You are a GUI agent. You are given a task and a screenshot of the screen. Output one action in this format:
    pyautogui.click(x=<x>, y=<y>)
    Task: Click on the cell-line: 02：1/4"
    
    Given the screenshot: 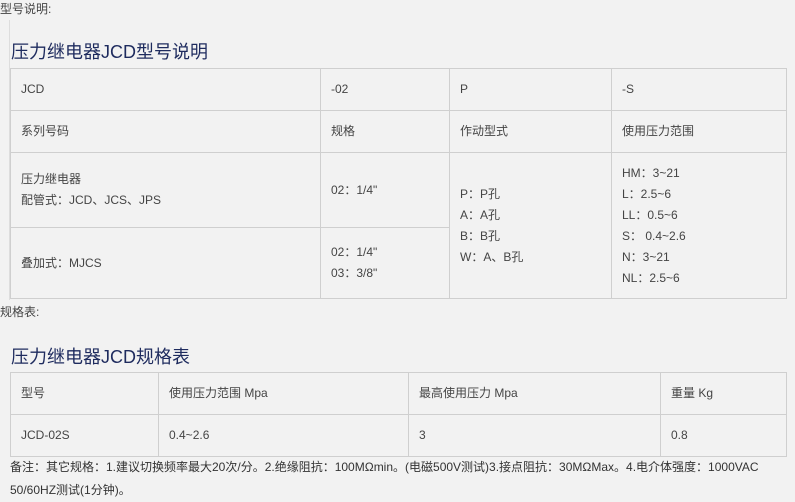 What is the action you would take?
    pyautogui.click(x=354, y=252)
    